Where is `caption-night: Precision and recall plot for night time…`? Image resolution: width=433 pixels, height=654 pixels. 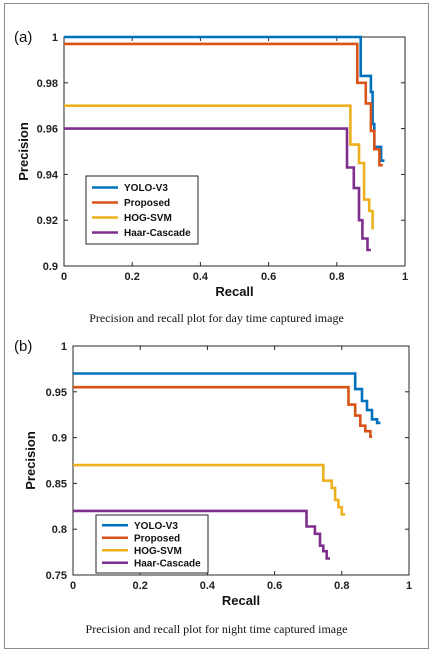 caption-night: Precision and recall plot for night time… is located at coordinates (216, 629).